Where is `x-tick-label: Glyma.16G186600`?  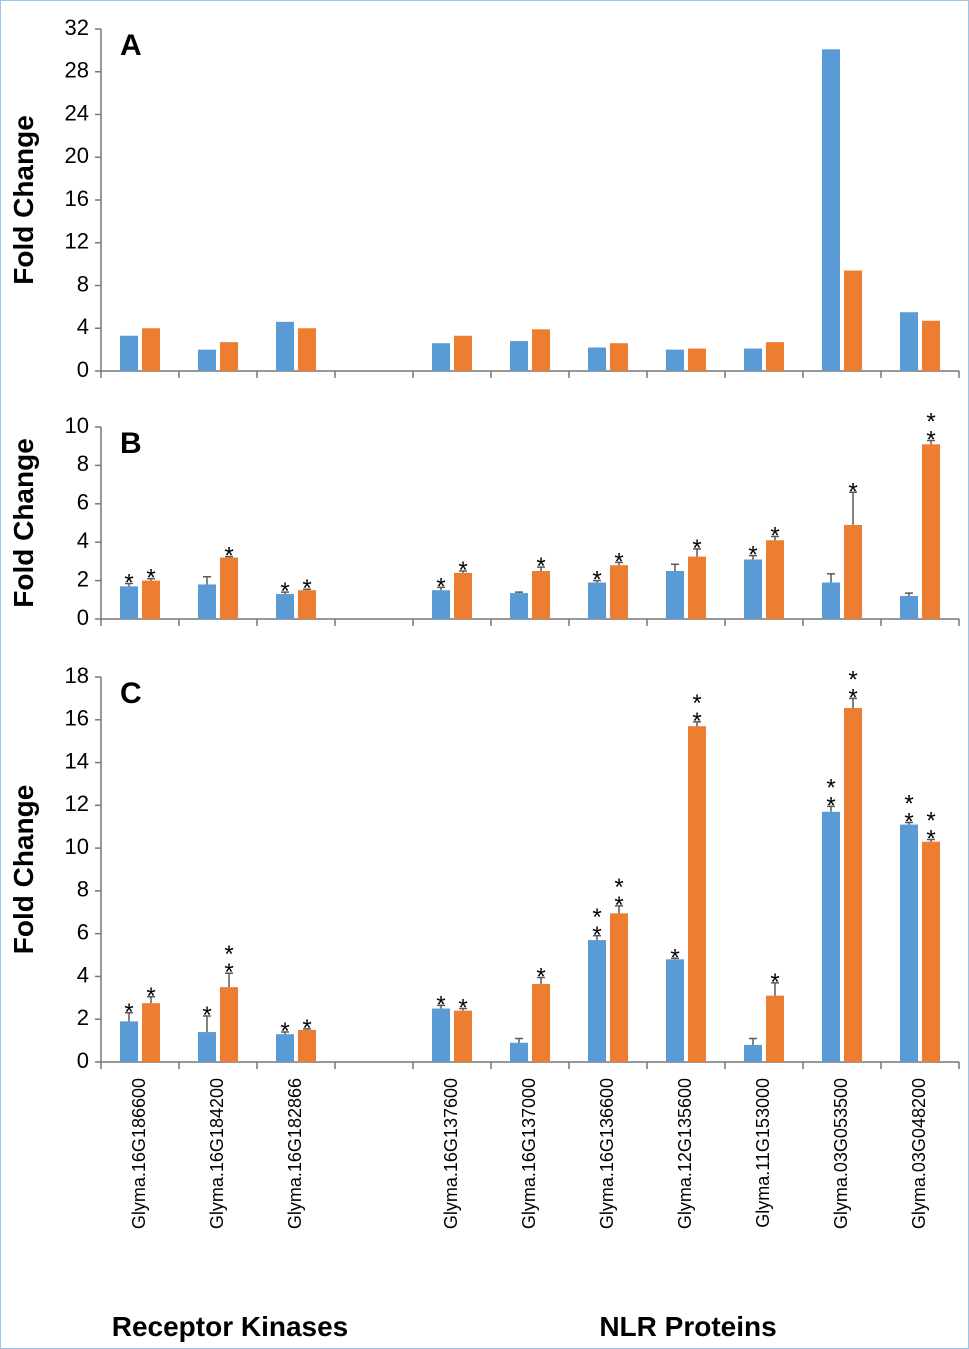 x-tick-label: Glyma.16G186600 is located at coordinates (139, 1153).